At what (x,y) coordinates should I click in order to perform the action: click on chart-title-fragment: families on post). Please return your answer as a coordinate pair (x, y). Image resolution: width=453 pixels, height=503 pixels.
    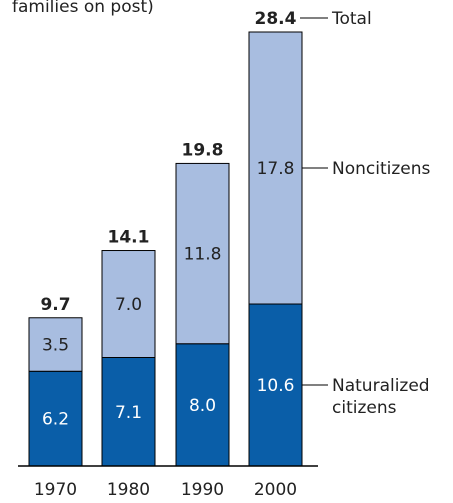
    Looking at the image, I should click on (83, 8).